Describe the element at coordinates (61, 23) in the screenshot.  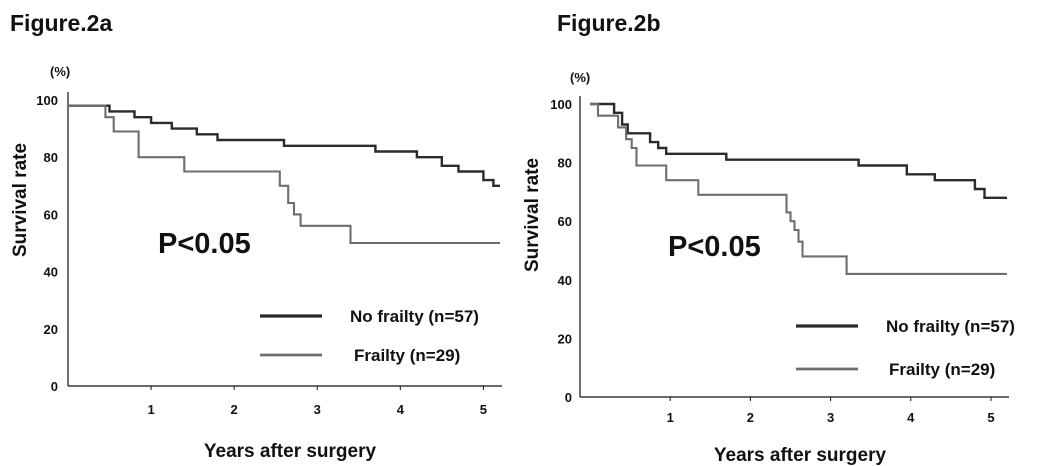
I see `chart-title: Figure.2a` at that location.